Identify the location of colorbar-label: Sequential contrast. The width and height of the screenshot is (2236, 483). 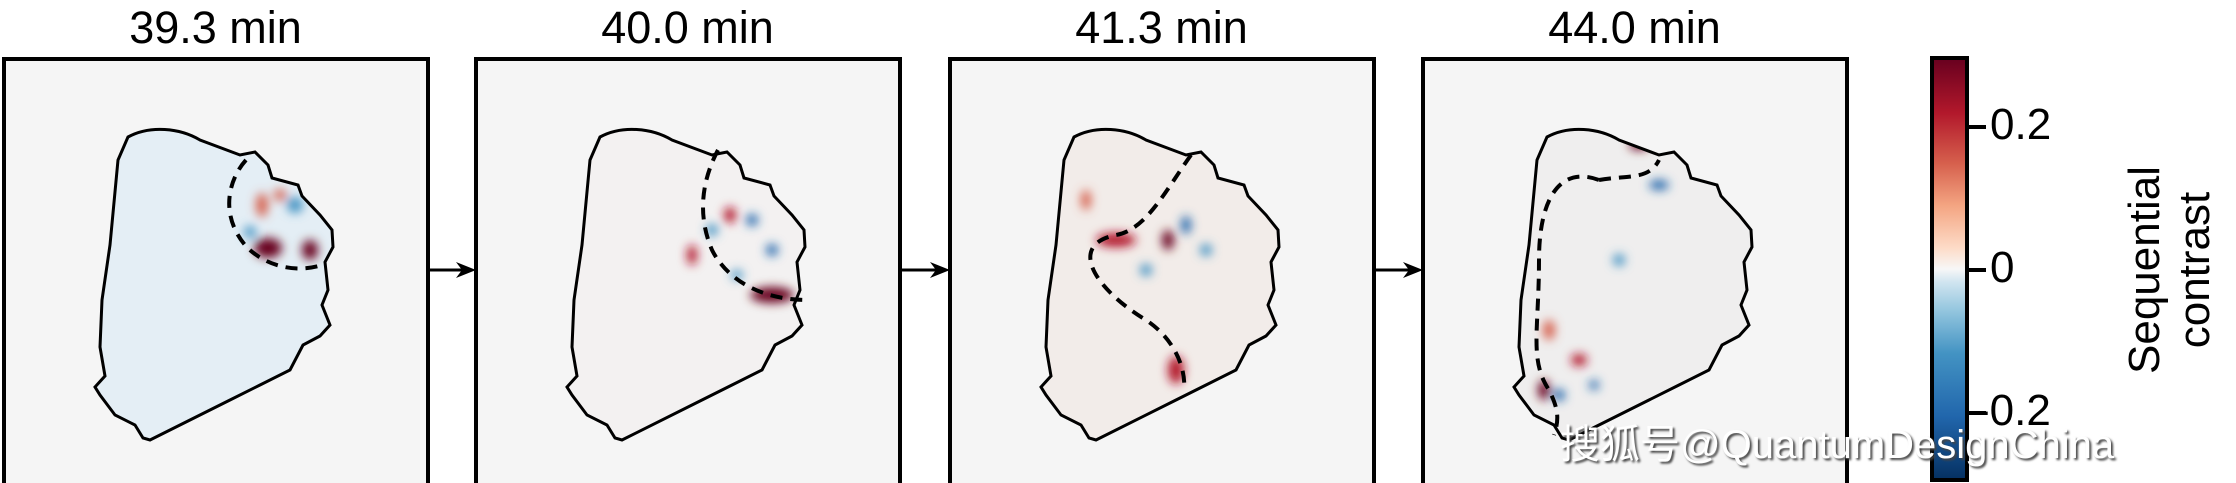
(2170, 270).